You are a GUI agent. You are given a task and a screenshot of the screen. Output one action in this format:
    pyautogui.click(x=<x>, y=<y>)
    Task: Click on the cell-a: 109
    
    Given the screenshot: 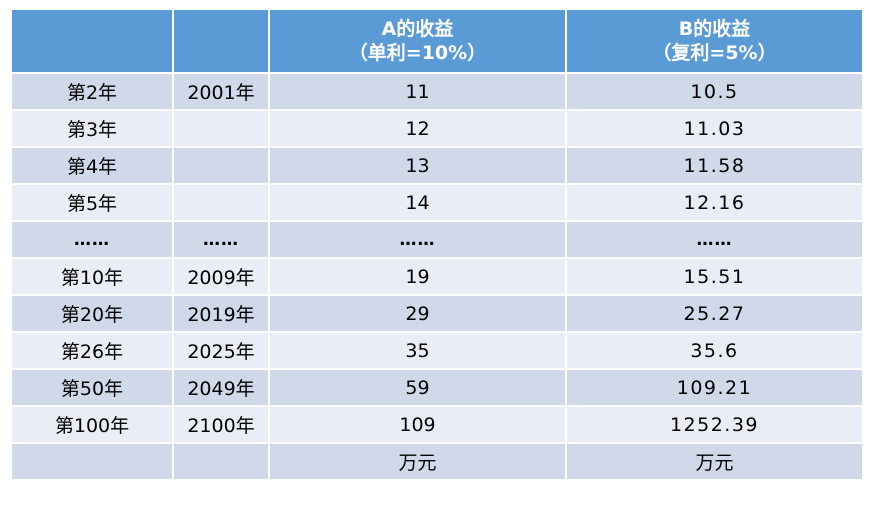 What is the action you would take?
    pyautogui.click(x=417, y=424)
    